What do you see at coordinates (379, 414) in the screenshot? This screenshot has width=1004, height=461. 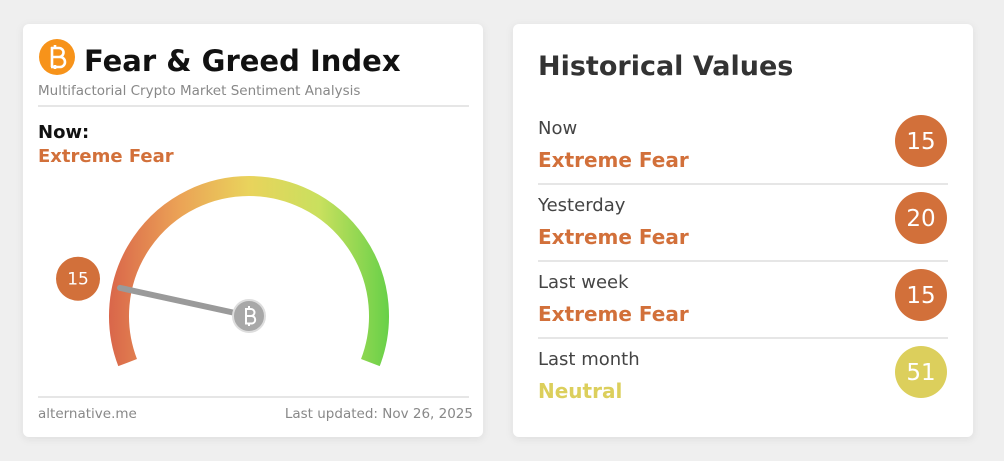 I see `last-updated: Last updated: Nov 26, 2025` at bounding box center [379, 414].